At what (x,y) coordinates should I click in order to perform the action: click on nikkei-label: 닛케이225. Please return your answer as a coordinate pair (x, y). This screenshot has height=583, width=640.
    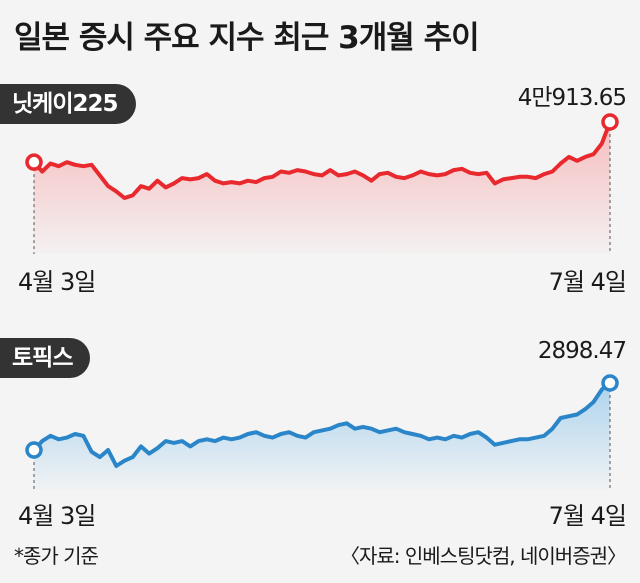
    Looking at the image, I should click on (68, 104).